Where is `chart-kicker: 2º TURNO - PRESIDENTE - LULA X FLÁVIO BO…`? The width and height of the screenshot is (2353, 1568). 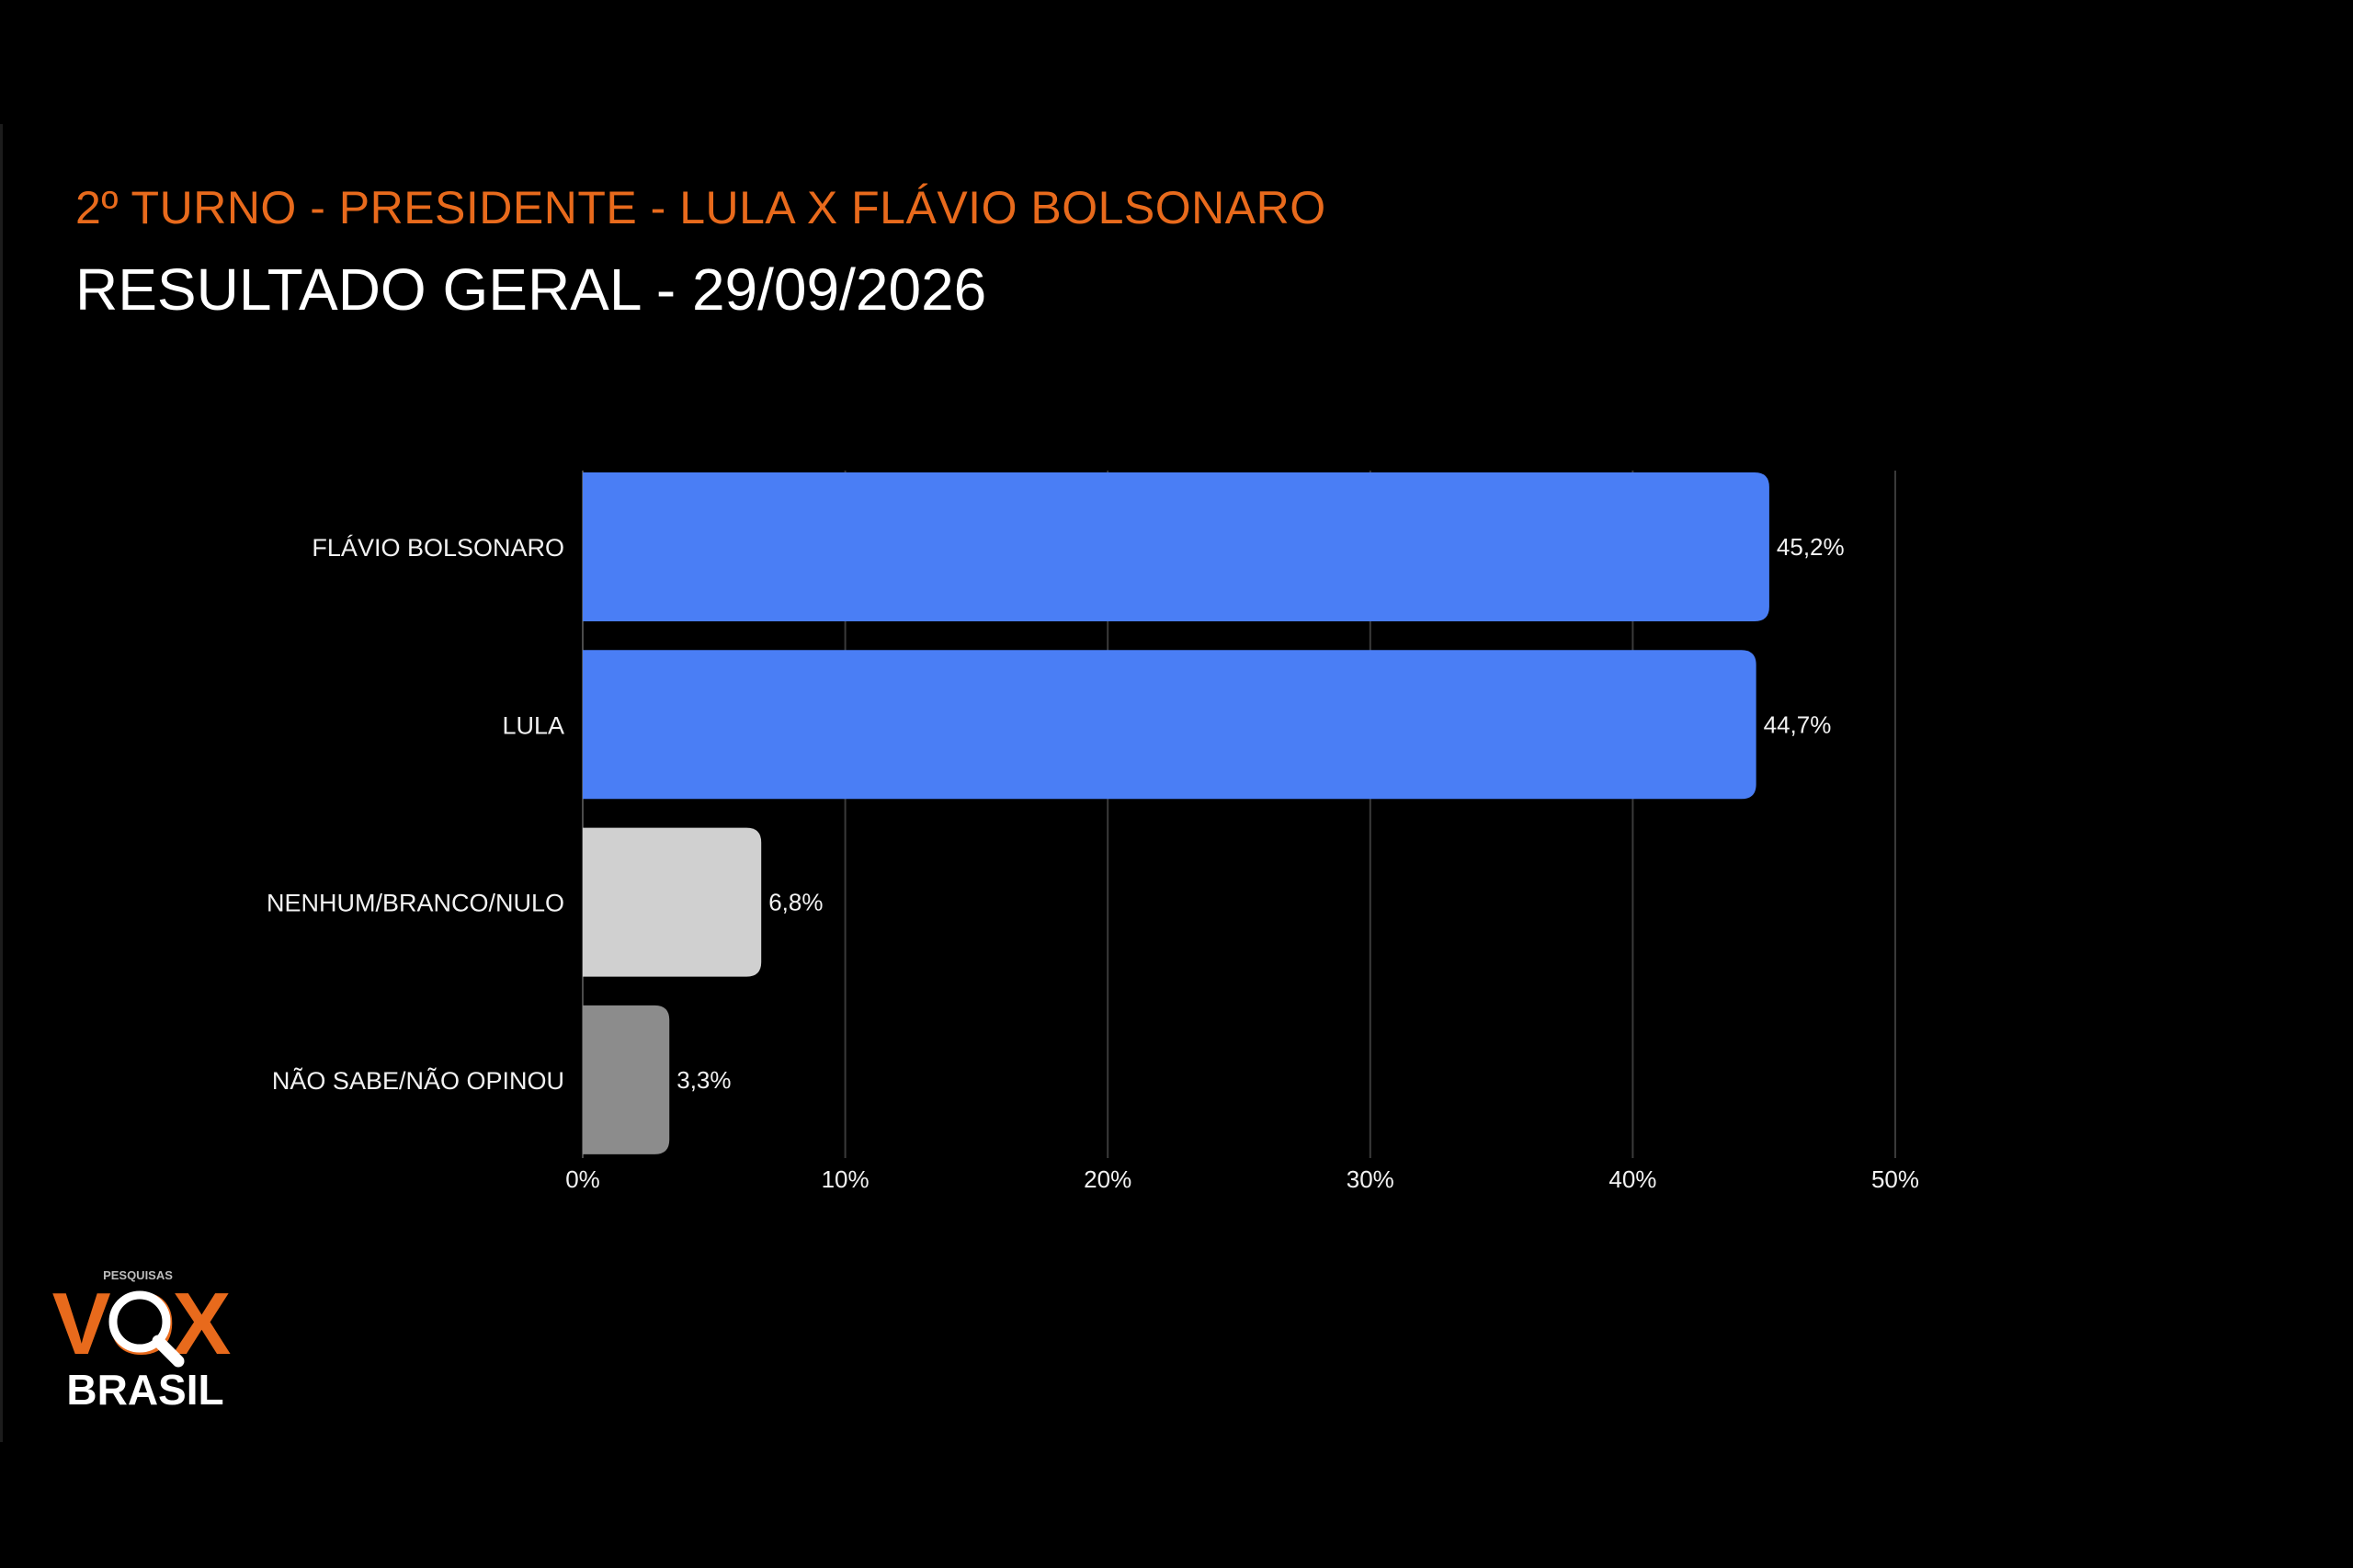 chart-kicker: 2º TURNO - PRESIDENTE - LULA X FLÁVIO BO… is located at coordinates (700, 207).